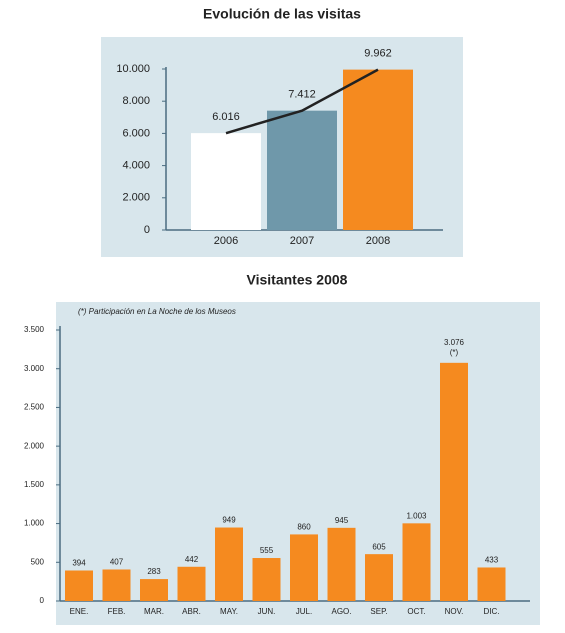  What do you see at coordinates (136, 101) in the screenshot?
I see `y-tick-label: 8.000` at bounding box center [136, 101].